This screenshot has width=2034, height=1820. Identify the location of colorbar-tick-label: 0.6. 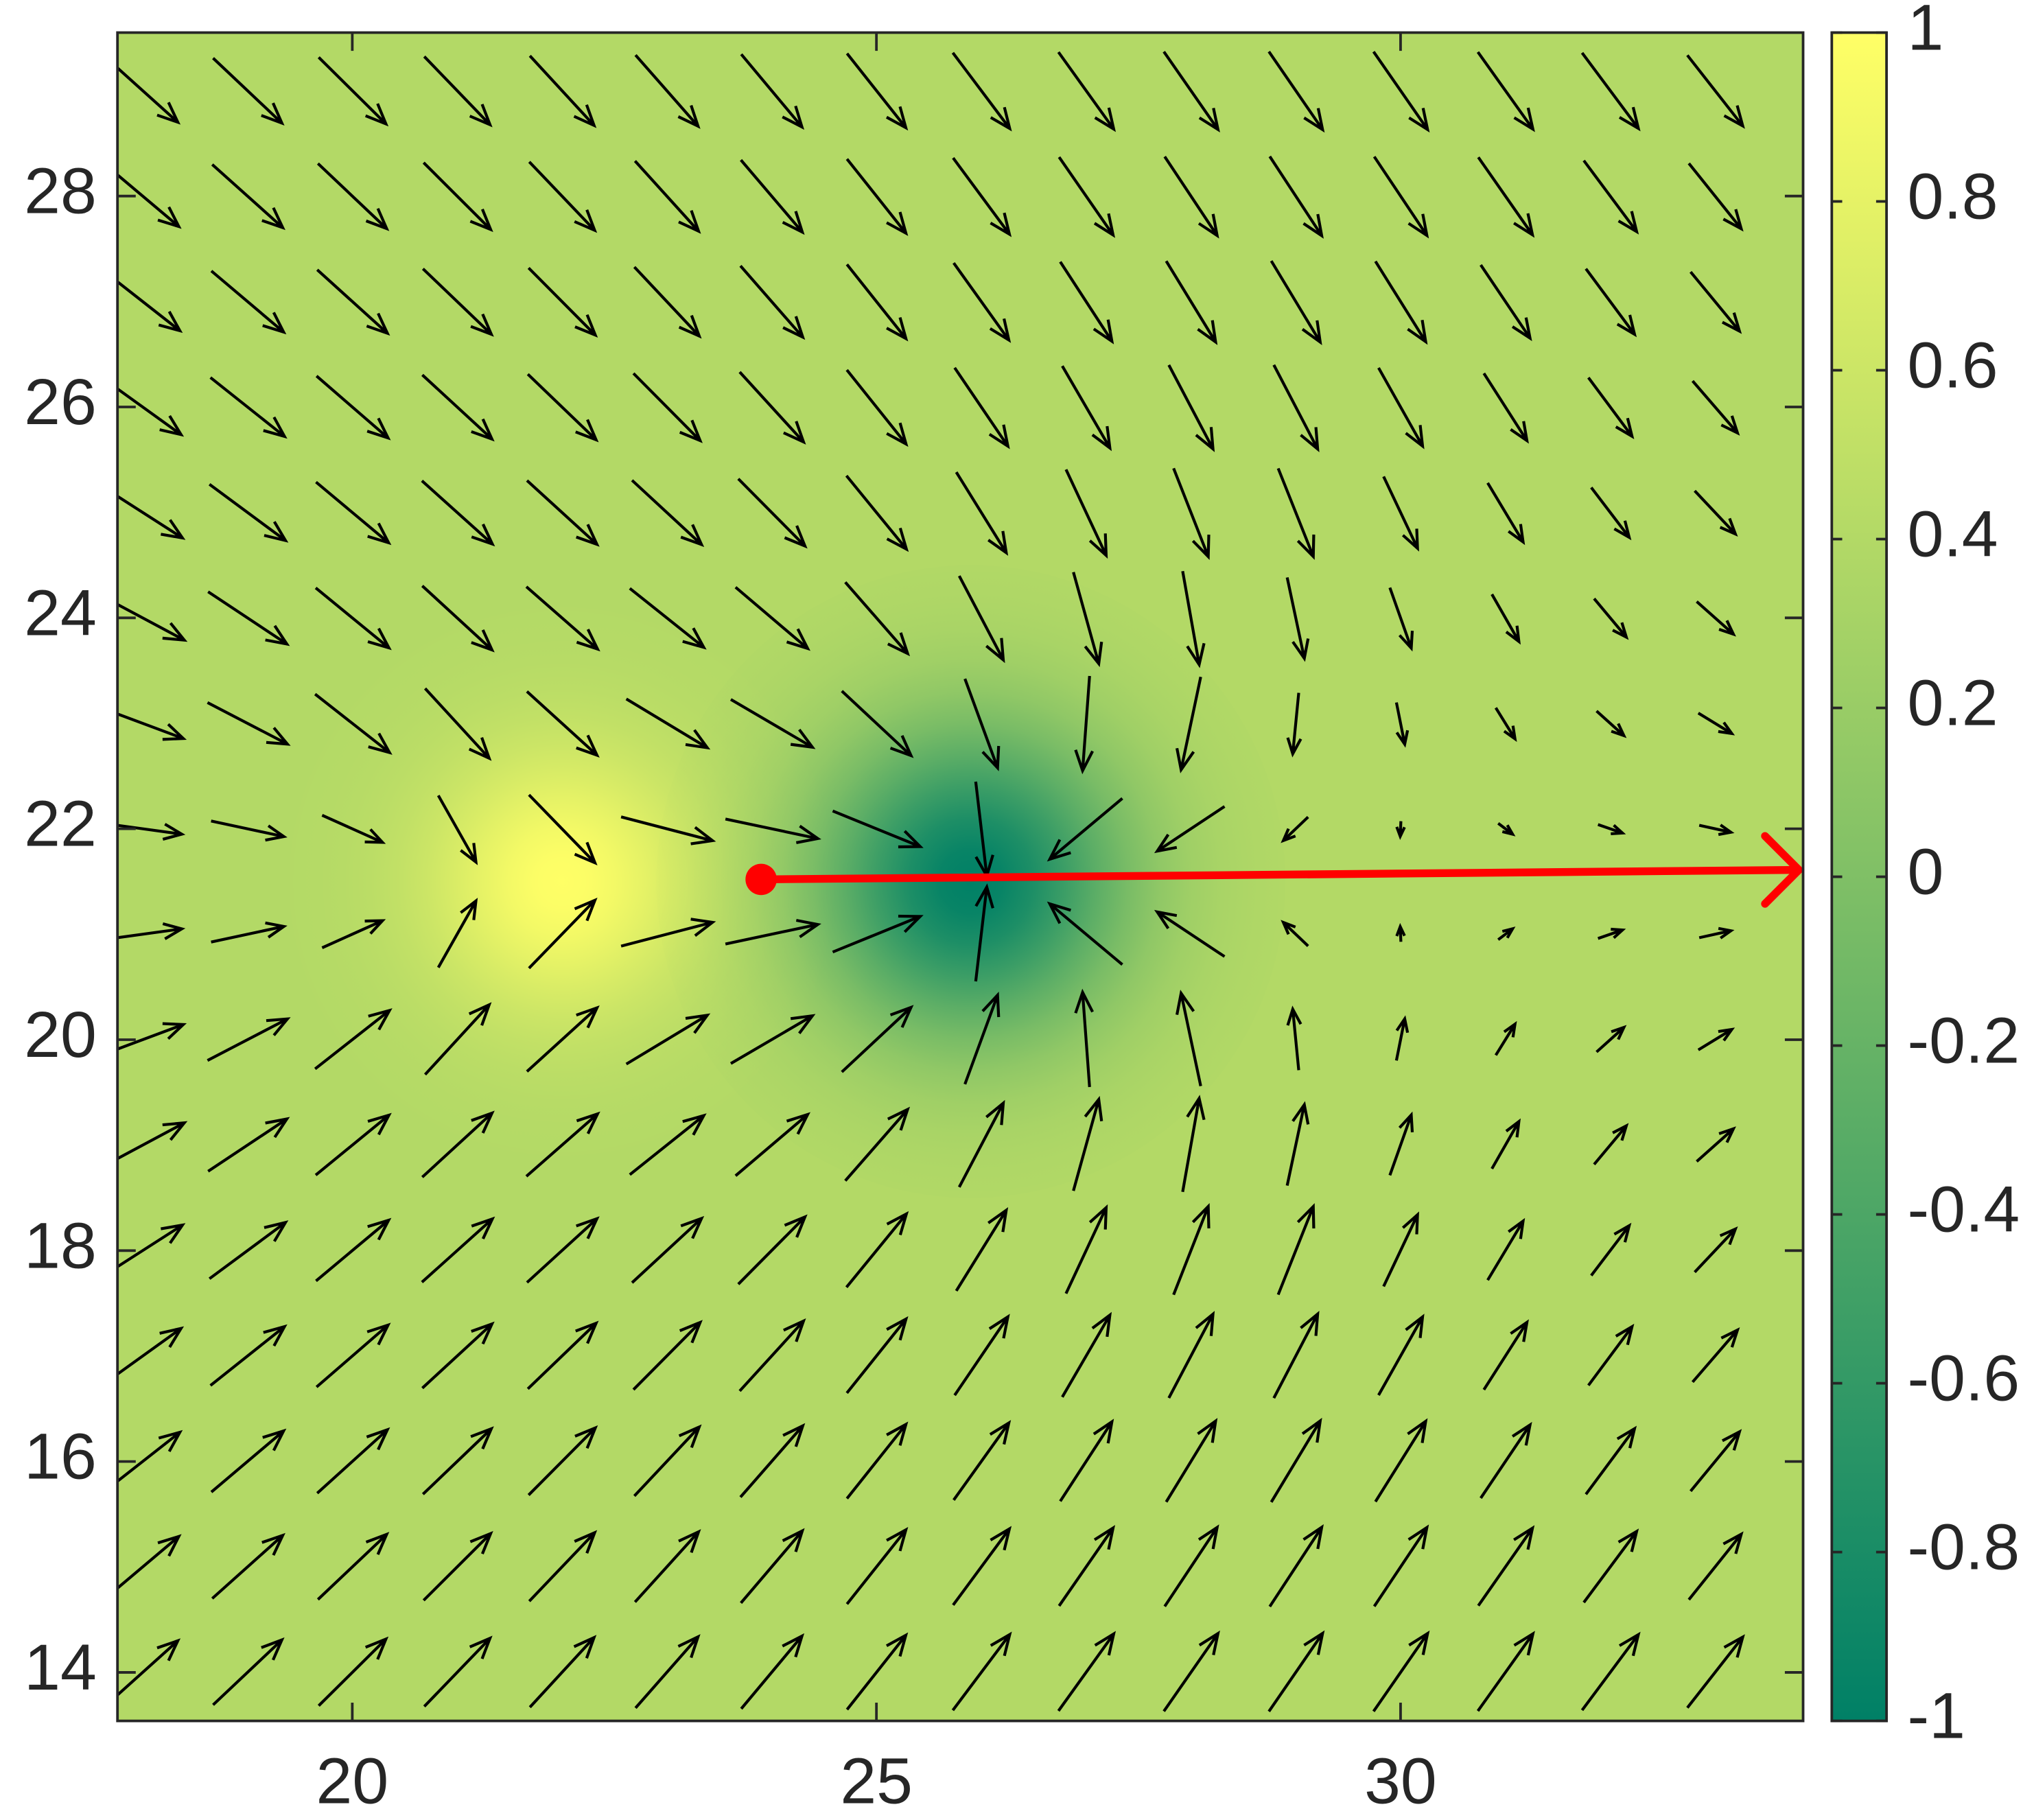
(1953, 365).